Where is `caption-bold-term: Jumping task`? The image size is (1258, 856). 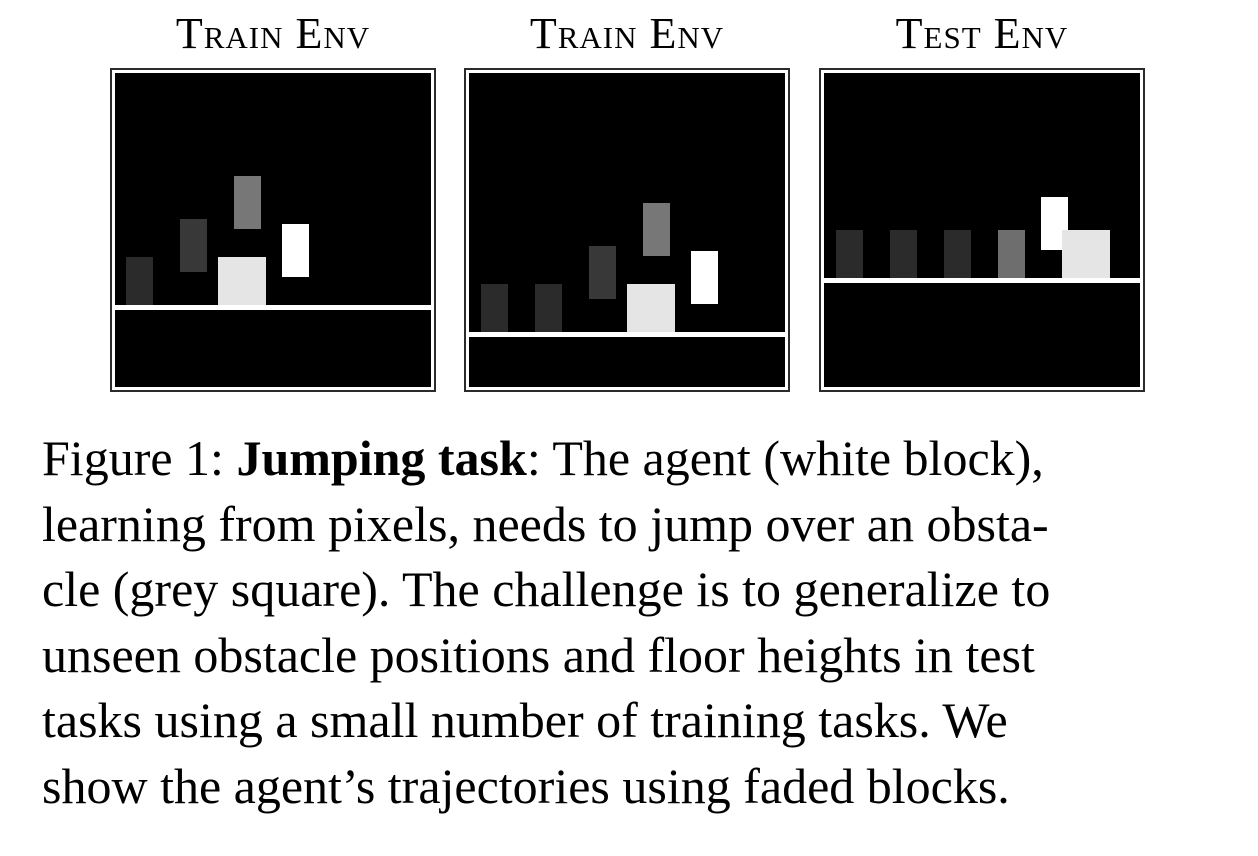
caption-bold-term: Jumping task is located at coordinates (381, 458).